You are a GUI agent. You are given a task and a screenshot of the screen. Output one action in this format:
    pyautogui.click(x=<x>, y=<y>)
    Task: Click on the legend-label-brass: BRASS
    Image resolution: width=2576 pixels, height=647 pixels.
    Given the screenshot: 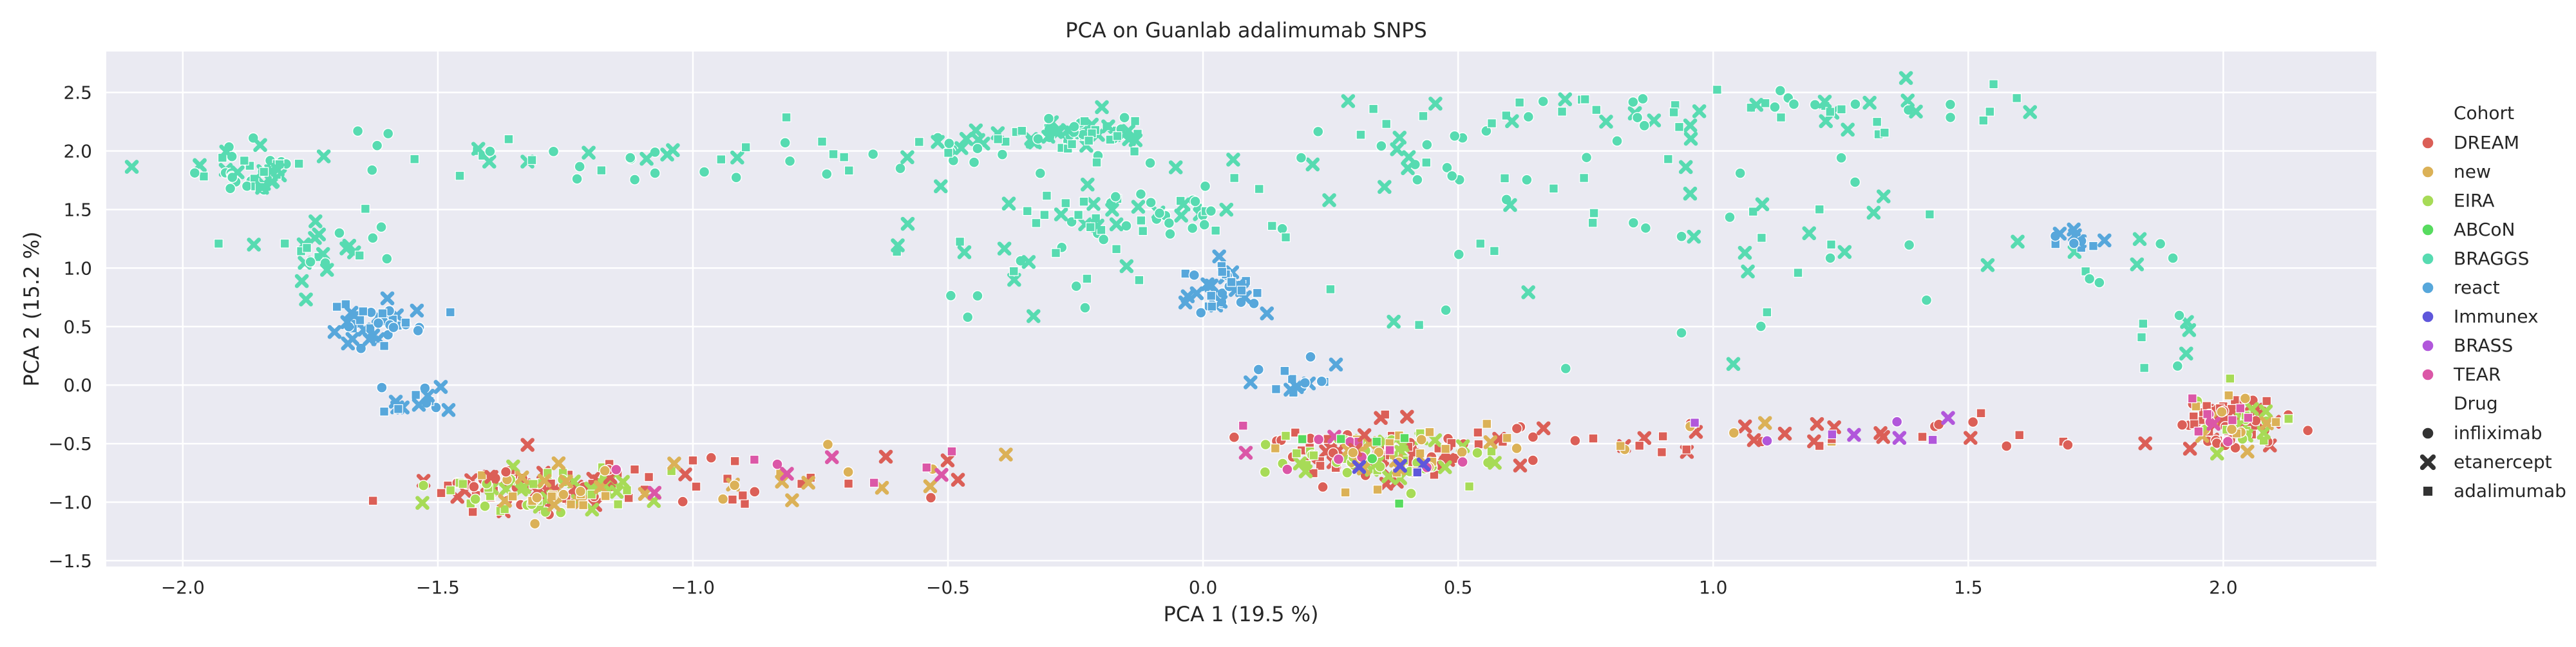 What is the action you would take?
    pyautogui.click(x=2483, y=345)
    